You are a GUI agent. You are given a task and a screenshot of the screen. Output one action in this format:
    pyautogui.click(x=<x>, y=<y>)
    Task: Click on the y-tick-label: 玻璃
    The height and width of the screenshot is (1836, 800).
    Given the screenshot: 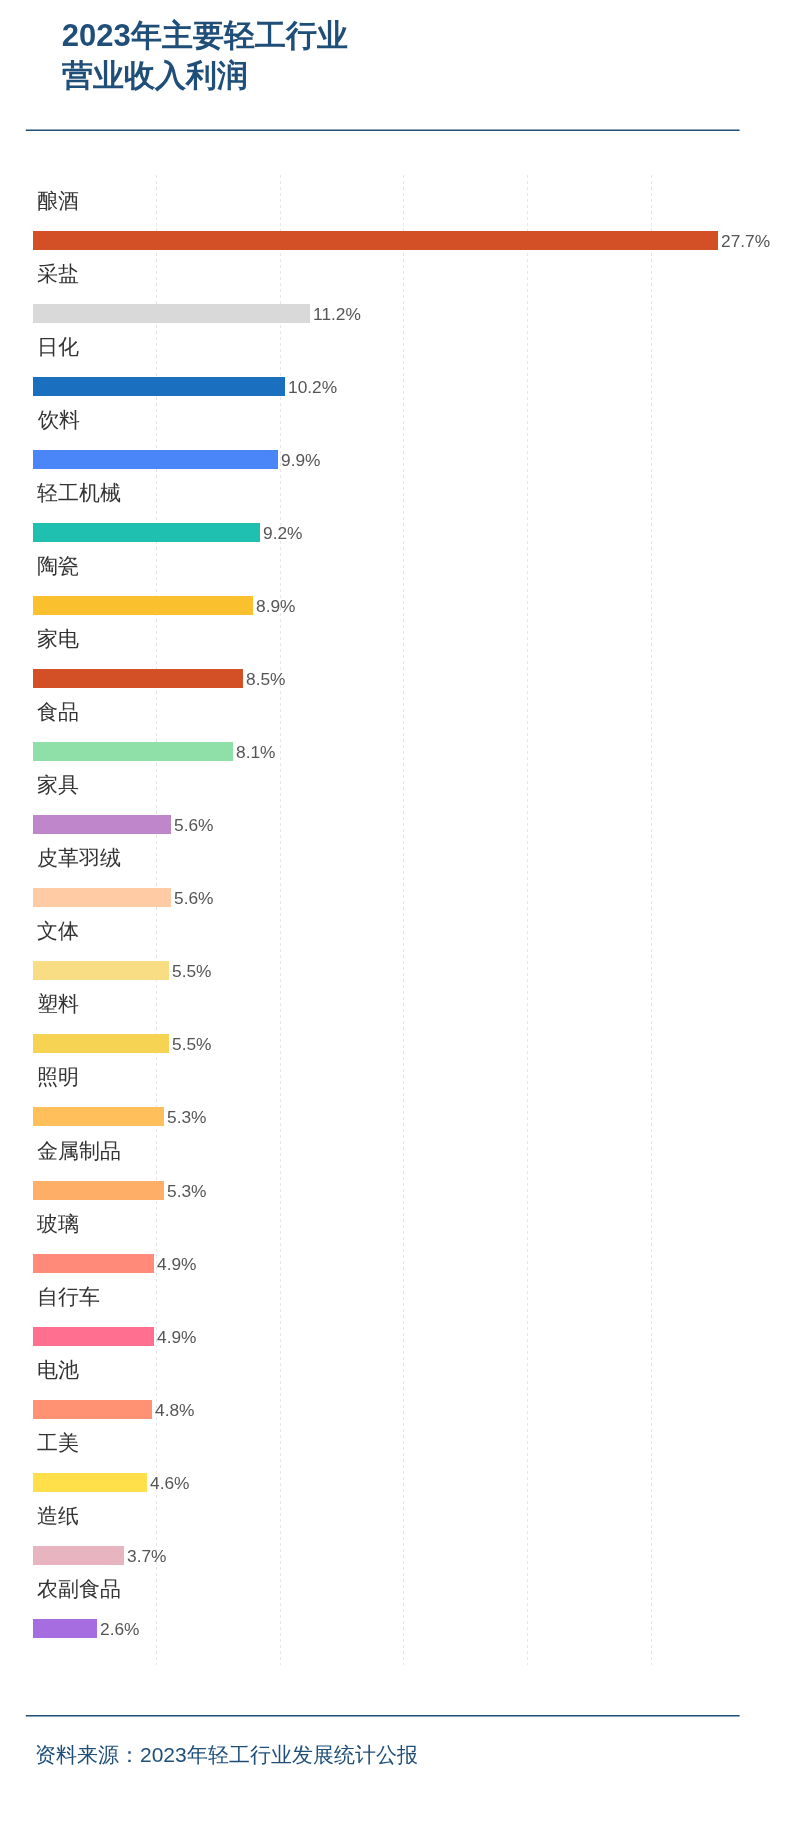 What is the action you would take?
    pyautogui.click(x=58, y=1223)
    